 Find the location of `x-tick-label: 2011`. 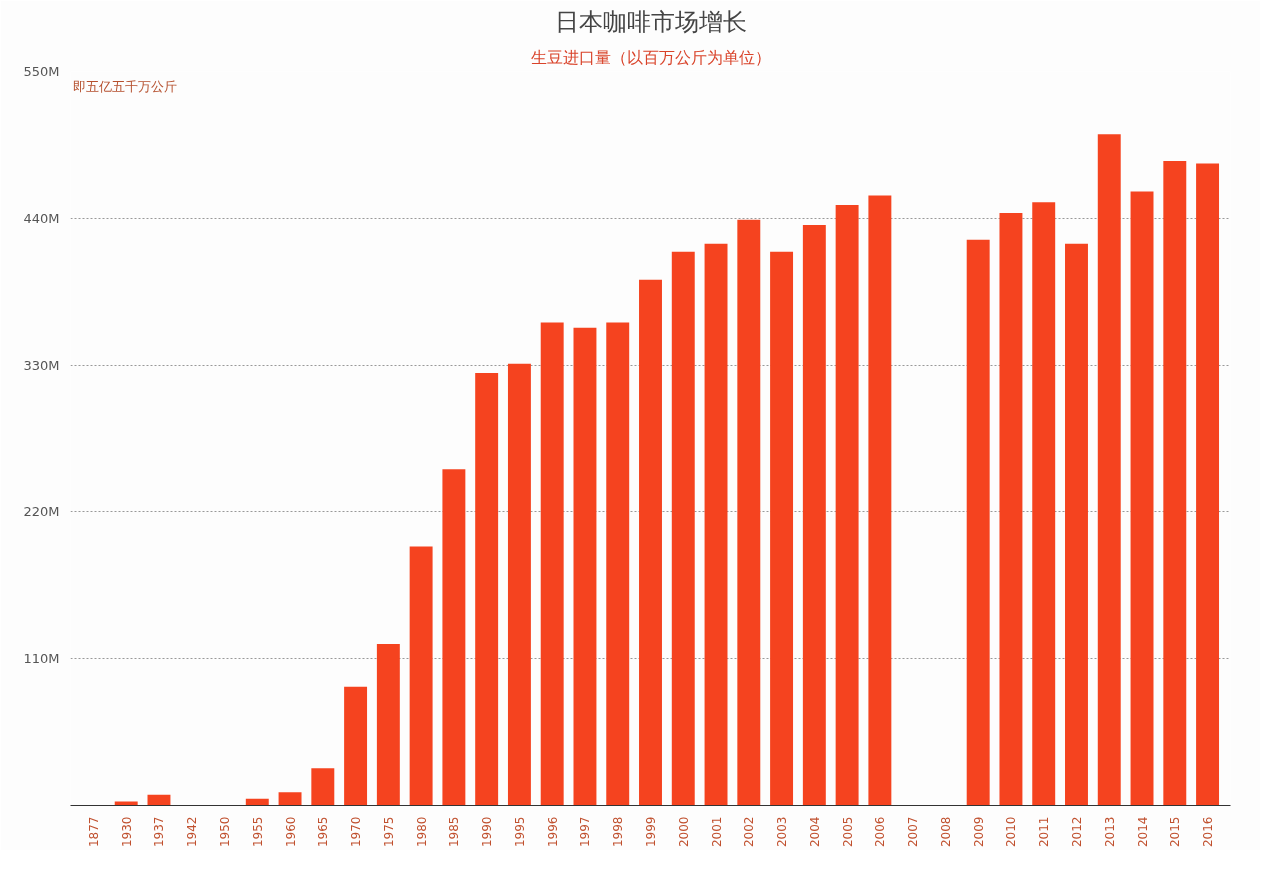

x-tick-label: 2011 is located at coordinates (1044, 832).